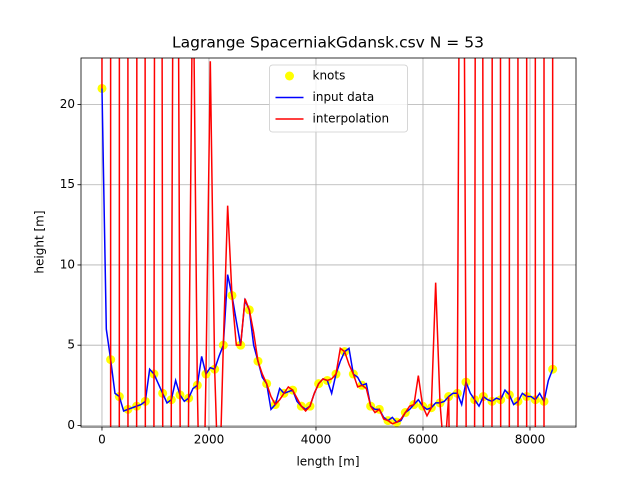 This screenshot has height=480, width=640. What do you see at coordinates (329, 76) in the screenshot?
I see `legend-label: knots` at bounding box center [329, 76].